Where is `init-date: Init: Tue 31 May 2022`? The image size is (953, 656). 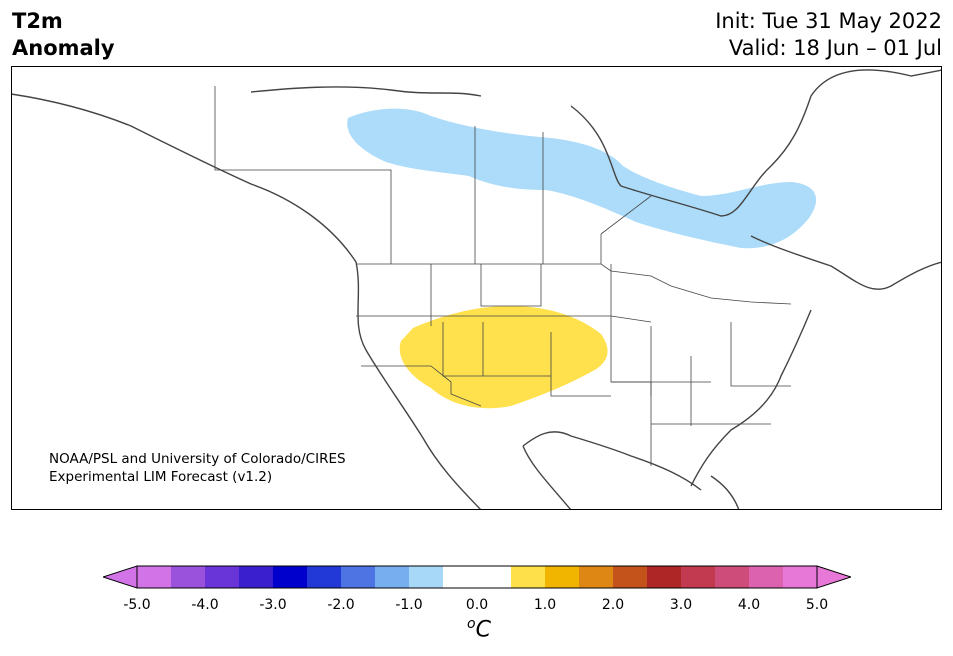 init-date: Init: Tue 31 May 2022 is located at coordinates (828, 21).